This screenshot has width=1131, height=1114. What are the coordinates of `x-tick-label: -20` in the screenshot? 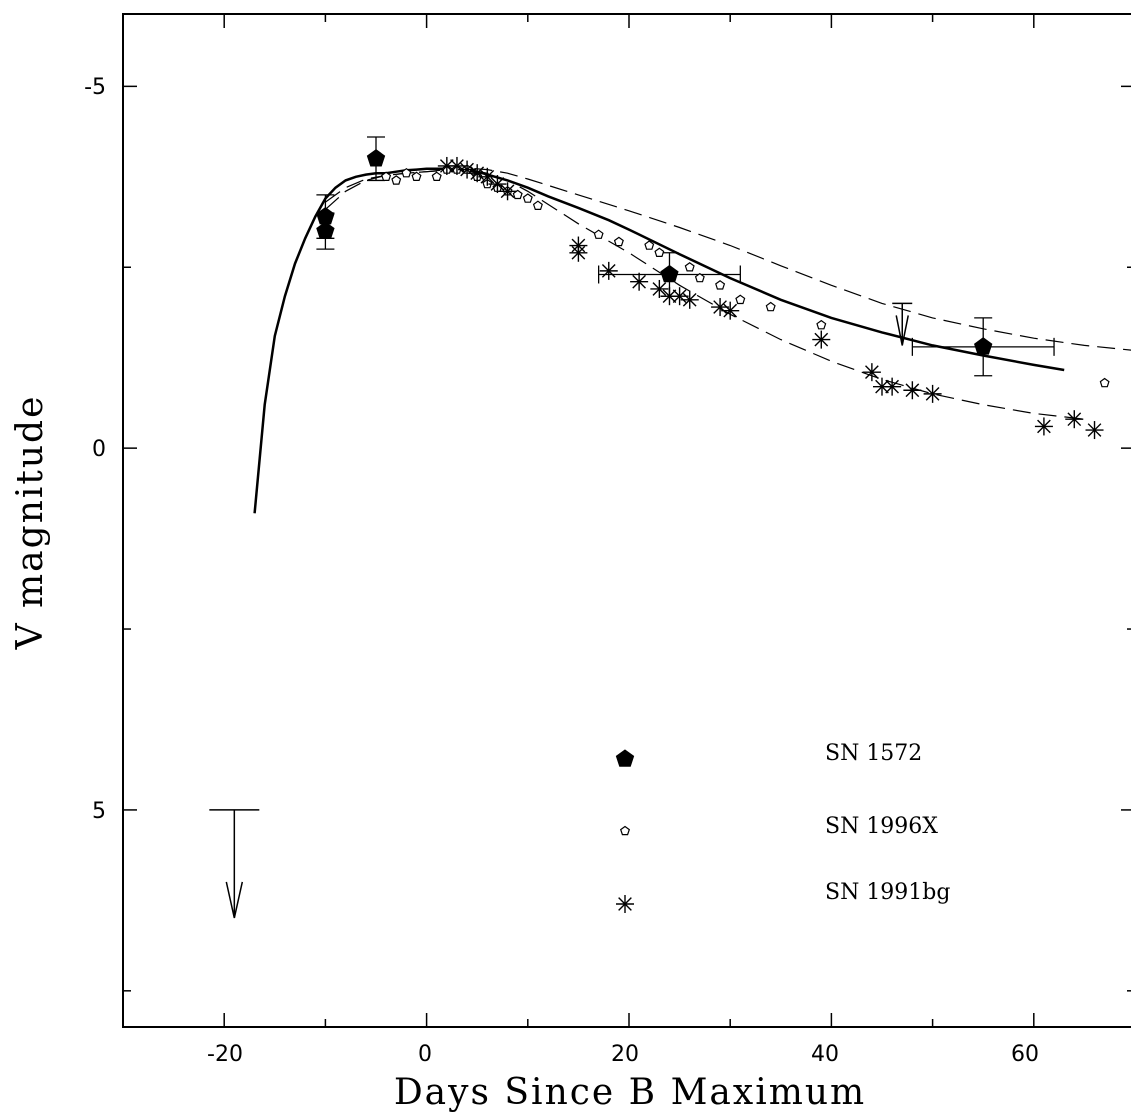 It's located at (225, 1054).